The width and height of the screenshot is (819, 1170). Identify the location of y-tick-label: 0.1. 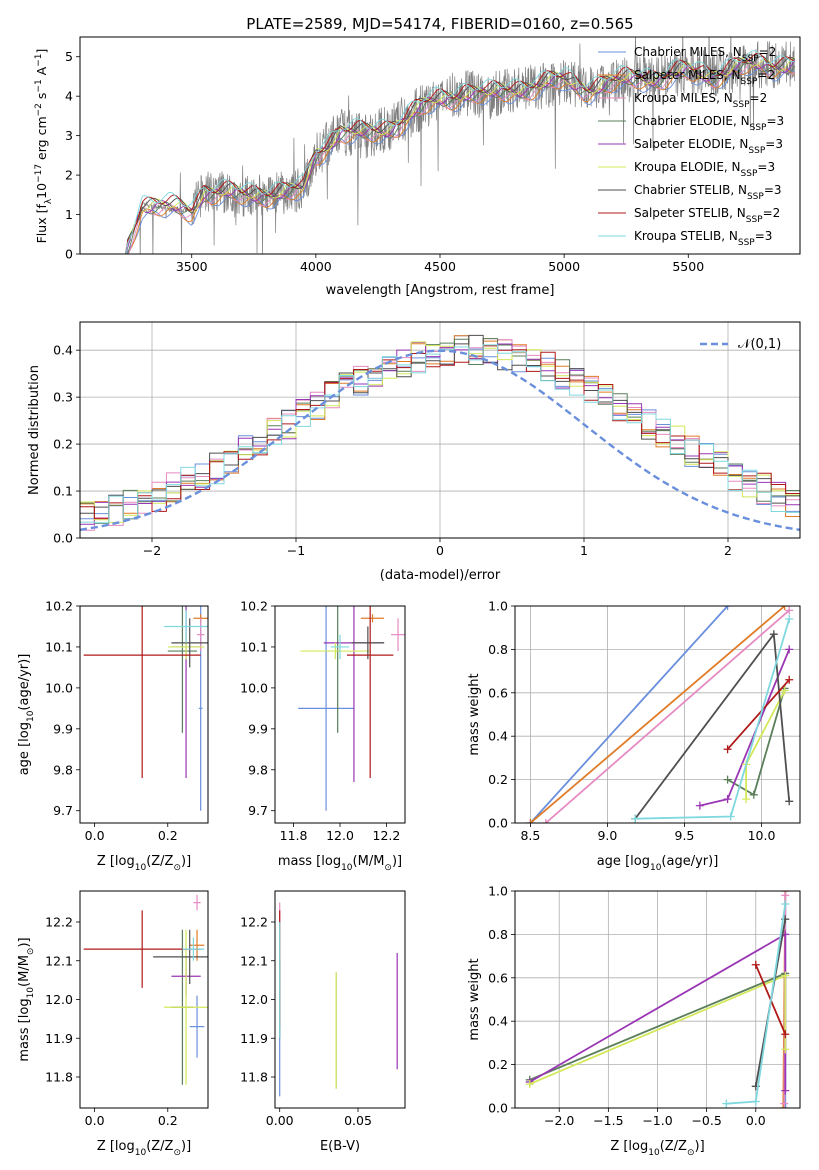
(63, 491).